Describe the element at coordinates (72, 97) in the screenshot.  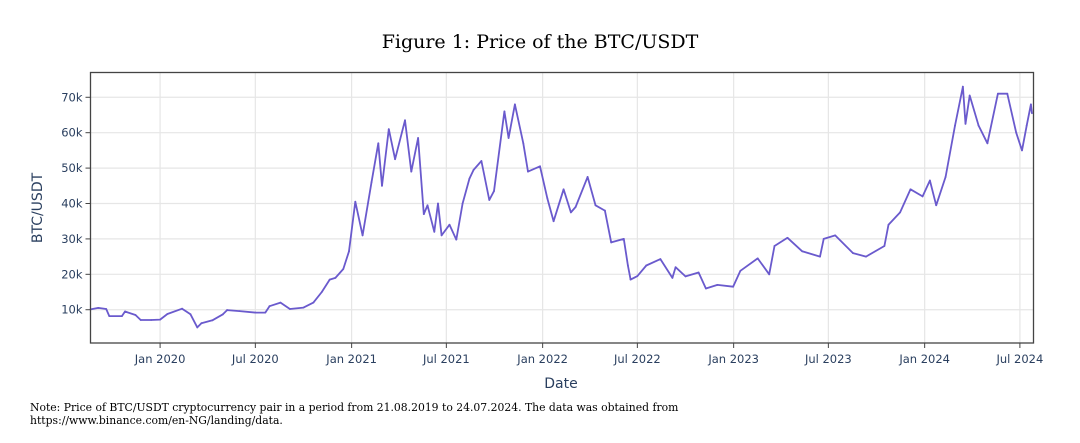
I see `y-tick-label: 70k` at that location.